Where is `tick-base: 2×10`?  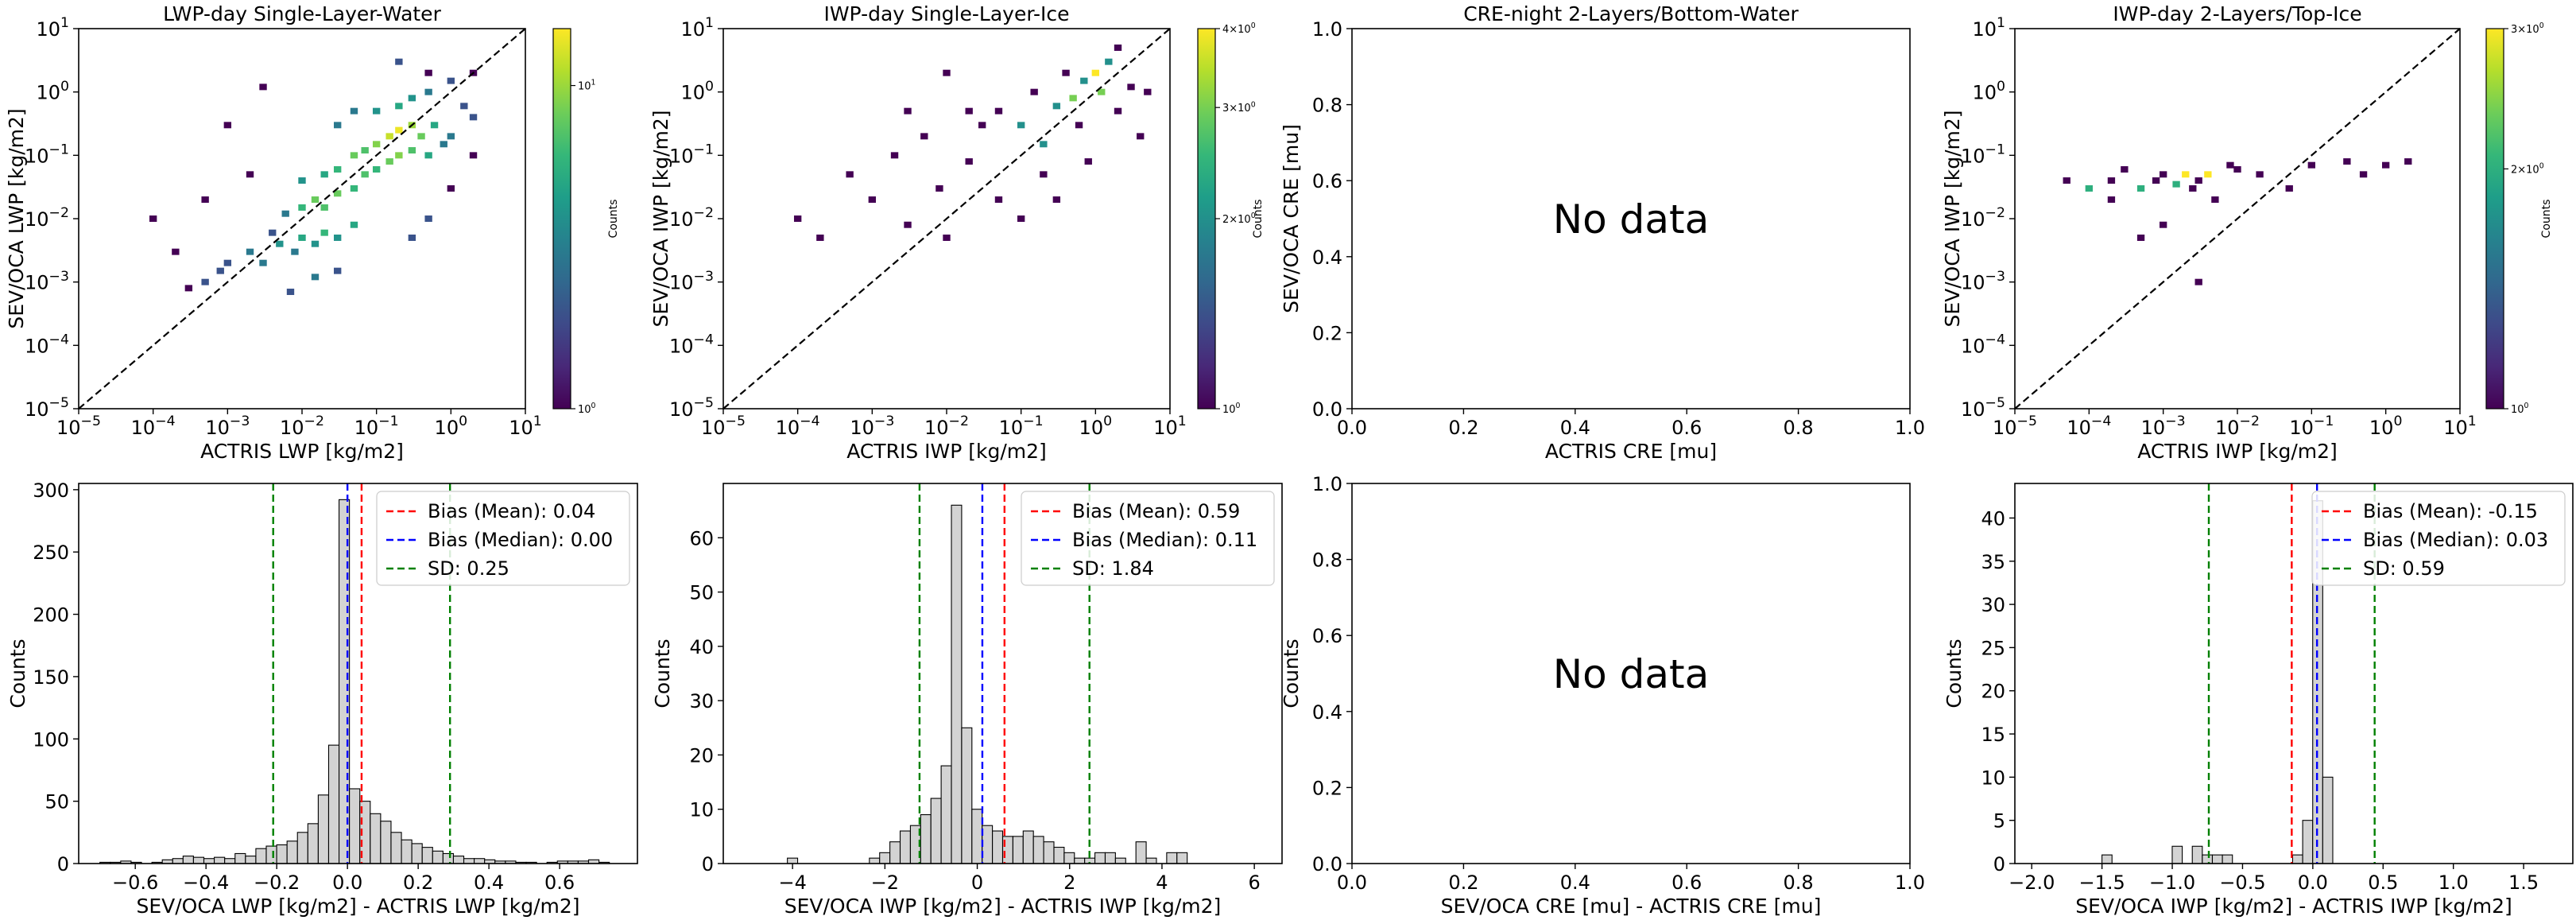 tick-base: 2×10 is located at coordinates (2525, 170).